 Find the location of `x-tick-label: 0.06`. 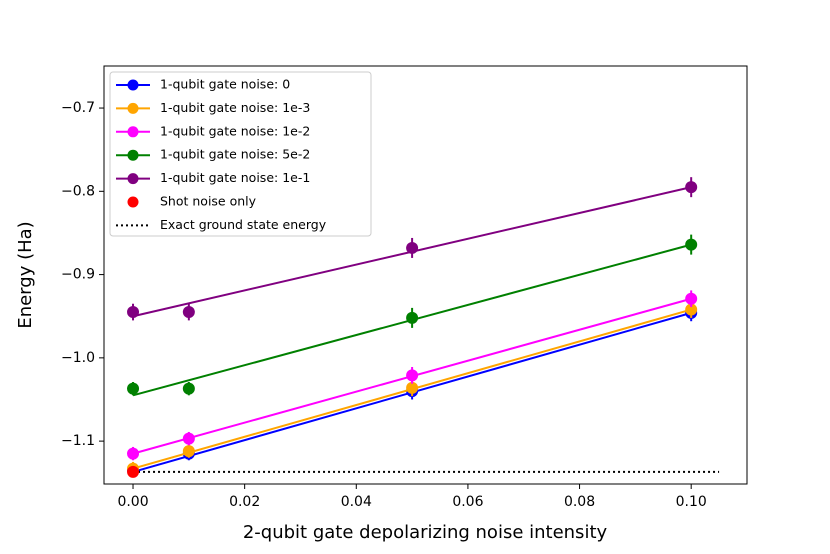

x-tick-label: 0.06 is located at coordinates (467, 502).